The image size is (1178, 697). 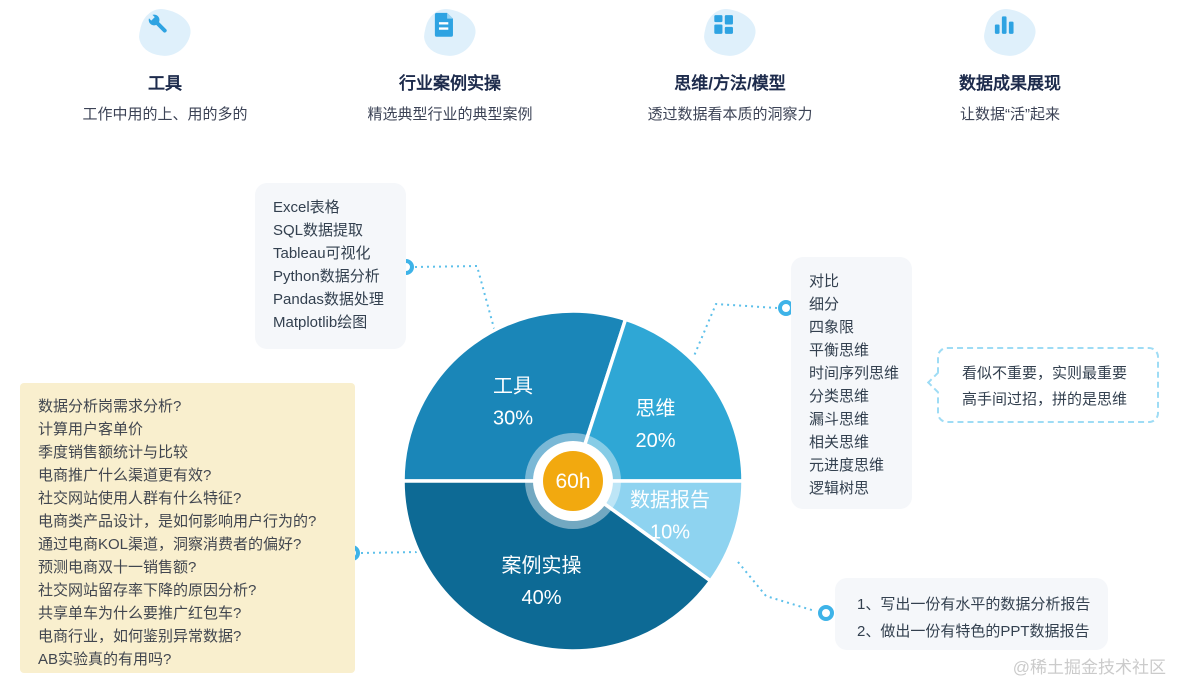 I want to click on question-item: 共享单车为什么要推广红包车?, so click(x=140, y=613).